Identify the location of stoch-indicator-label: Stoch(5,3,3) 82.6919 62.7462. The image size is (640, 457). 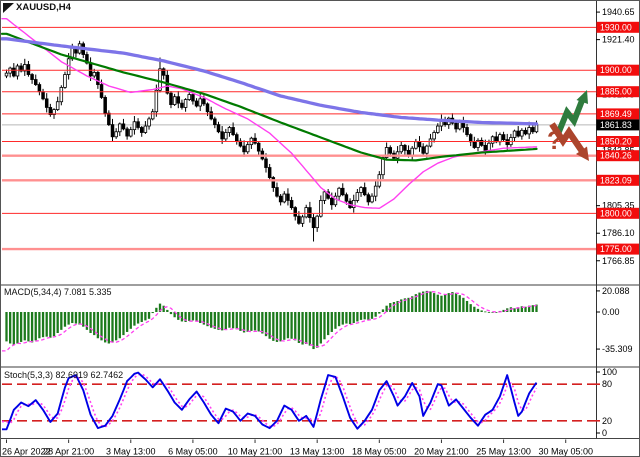
(64, 375).